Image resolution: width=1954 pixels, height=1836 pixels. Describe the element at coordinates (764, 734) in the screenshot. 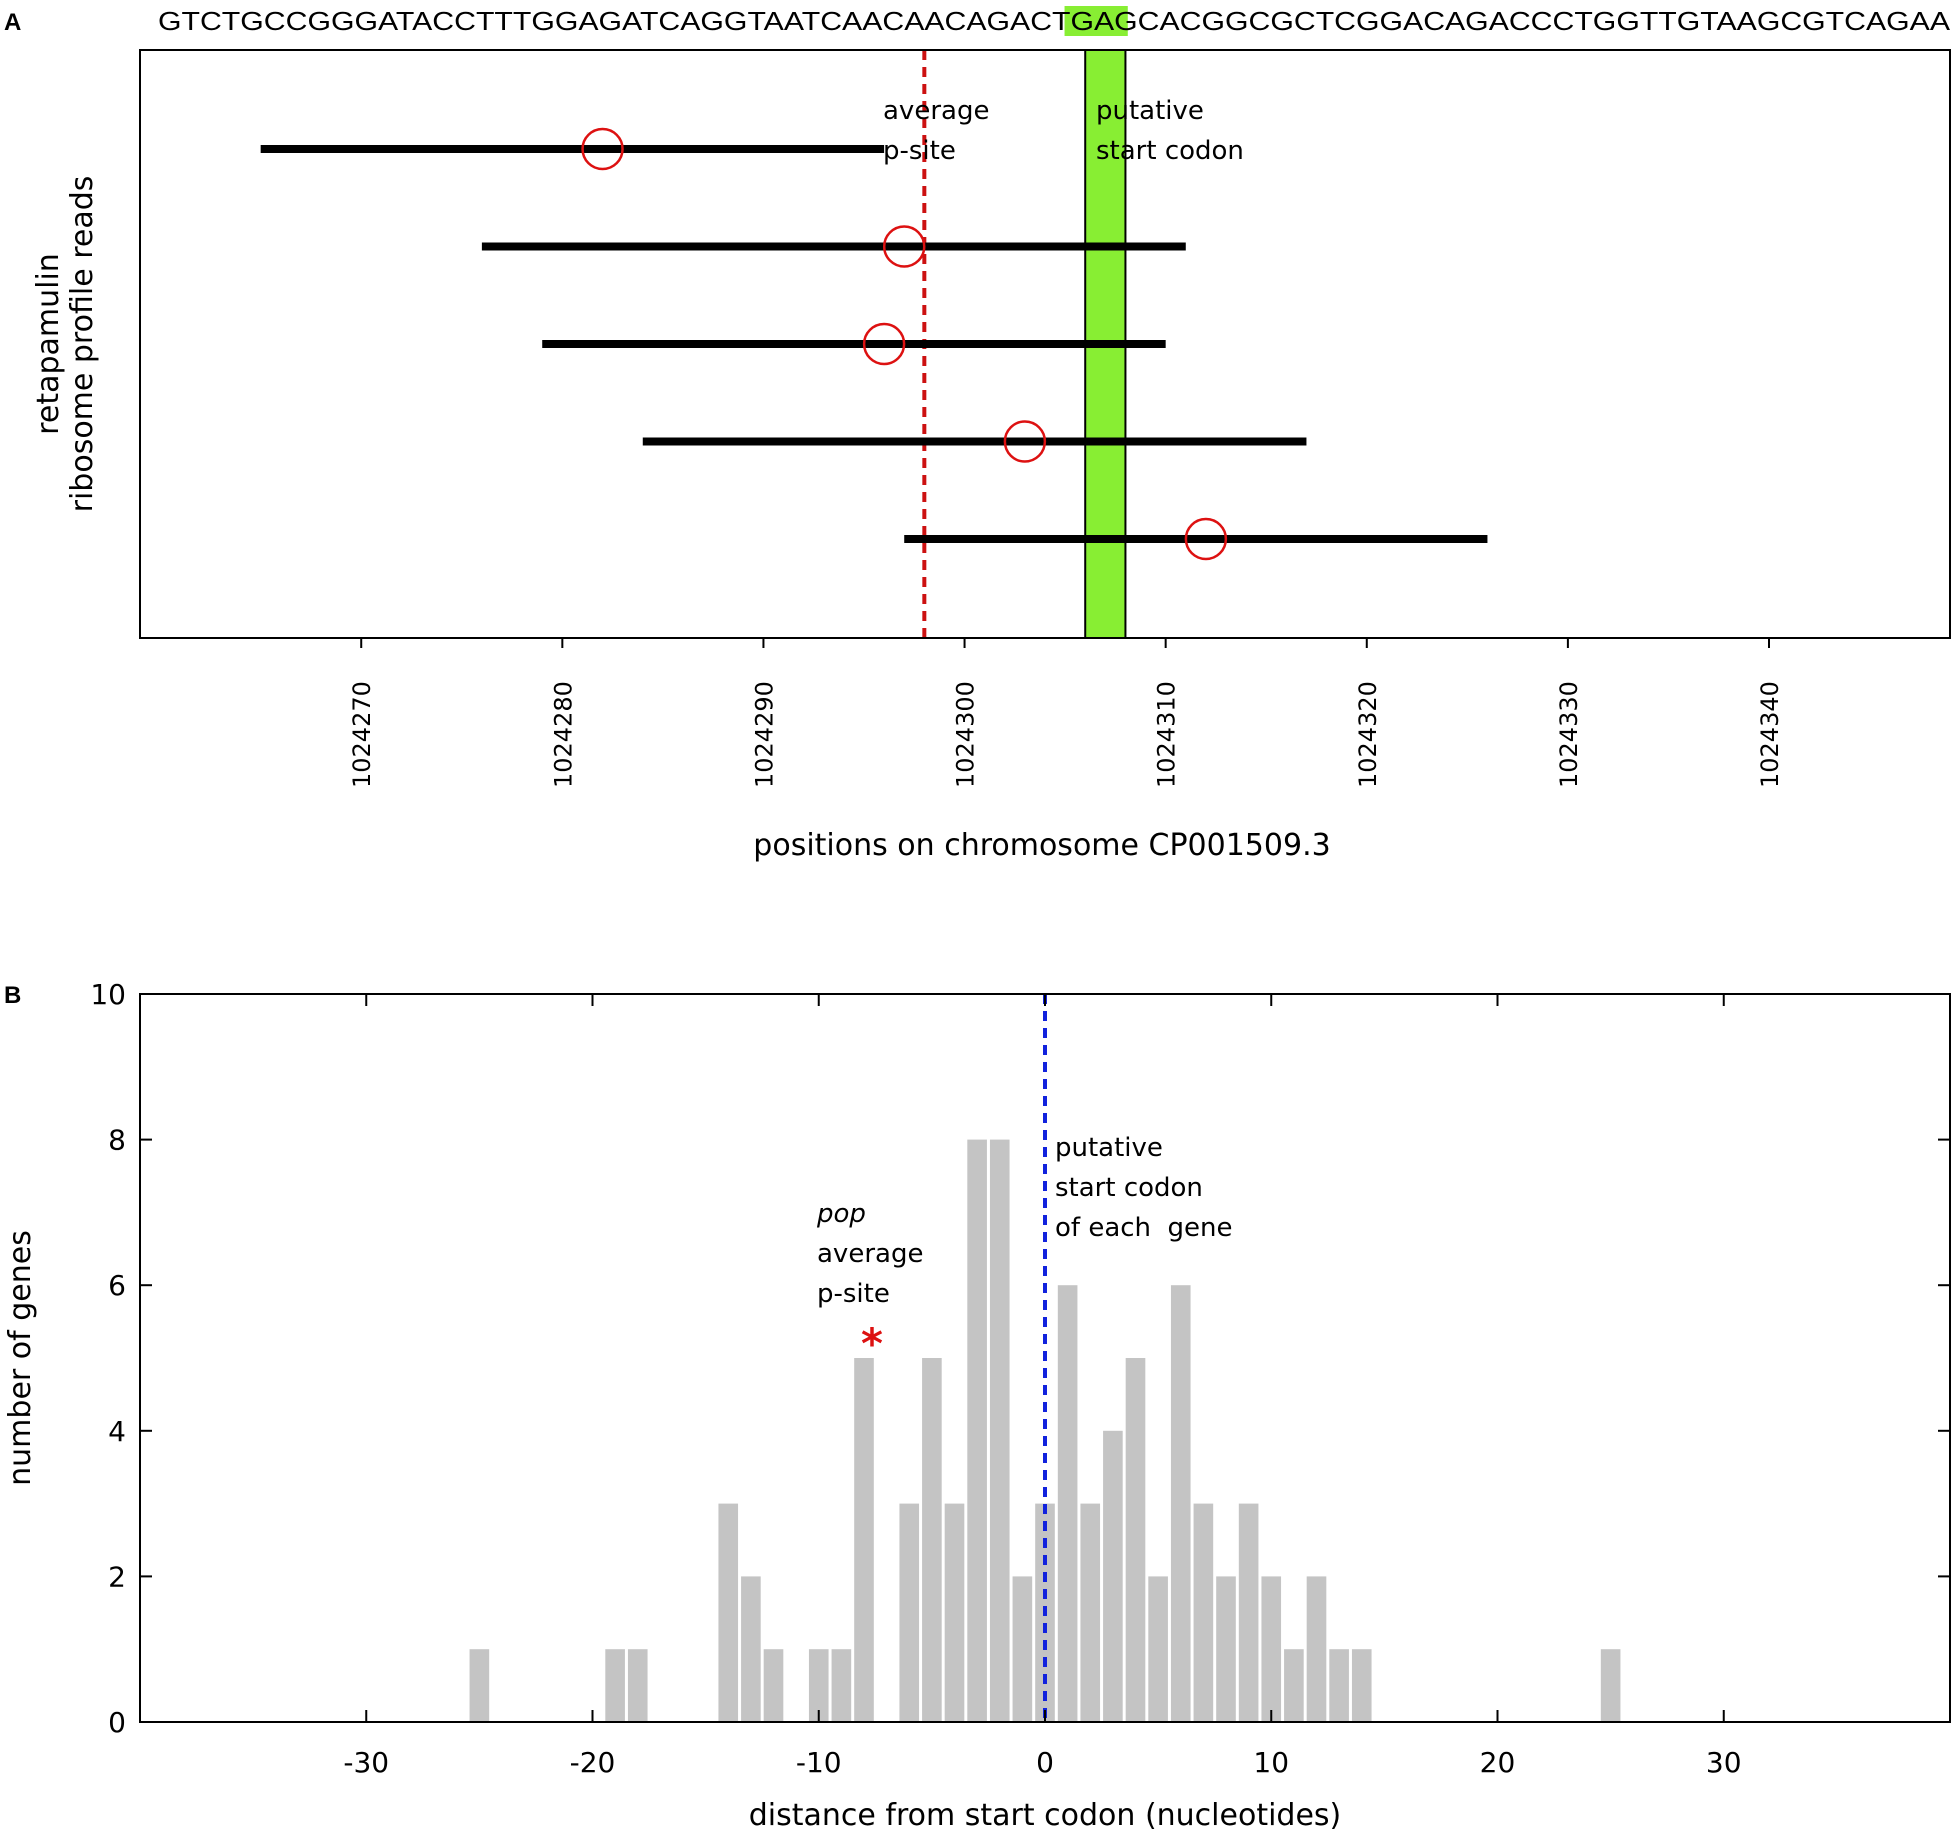

I see `x-tick-label: 1024290` at that location.